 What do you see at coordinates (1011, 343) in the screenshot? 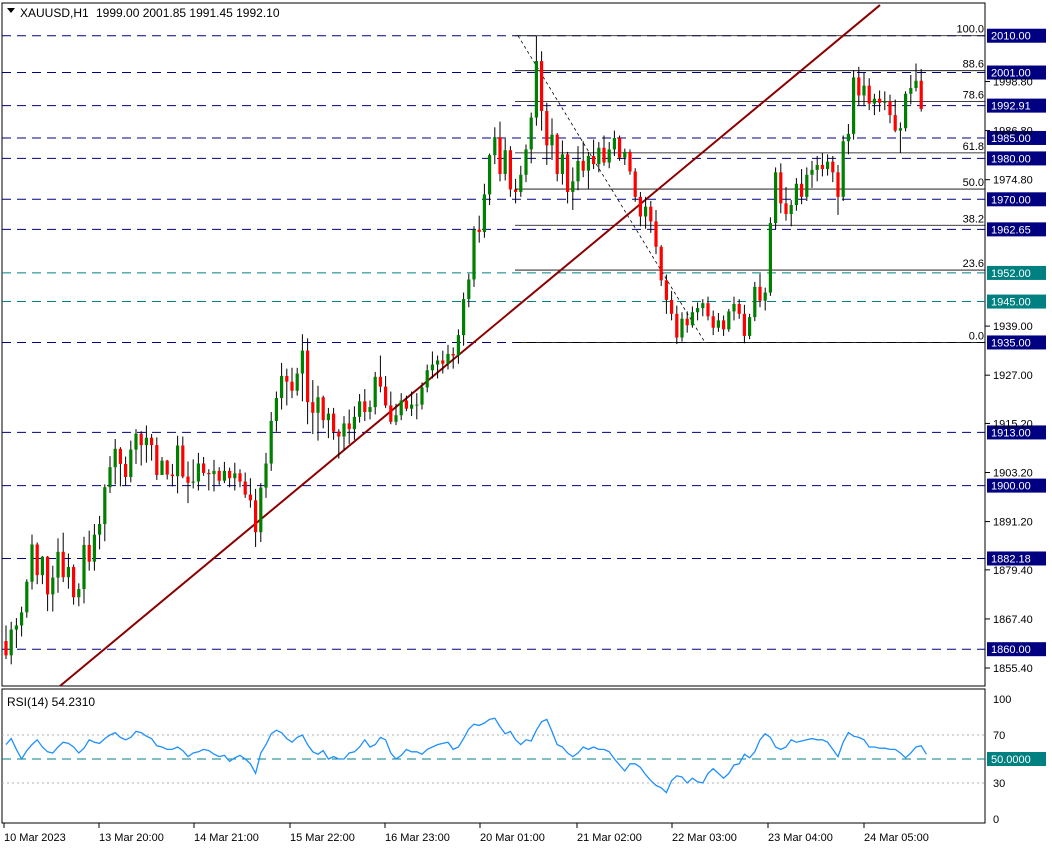
I see `level-label: 1935.00` at bounding box center [1011, 343].